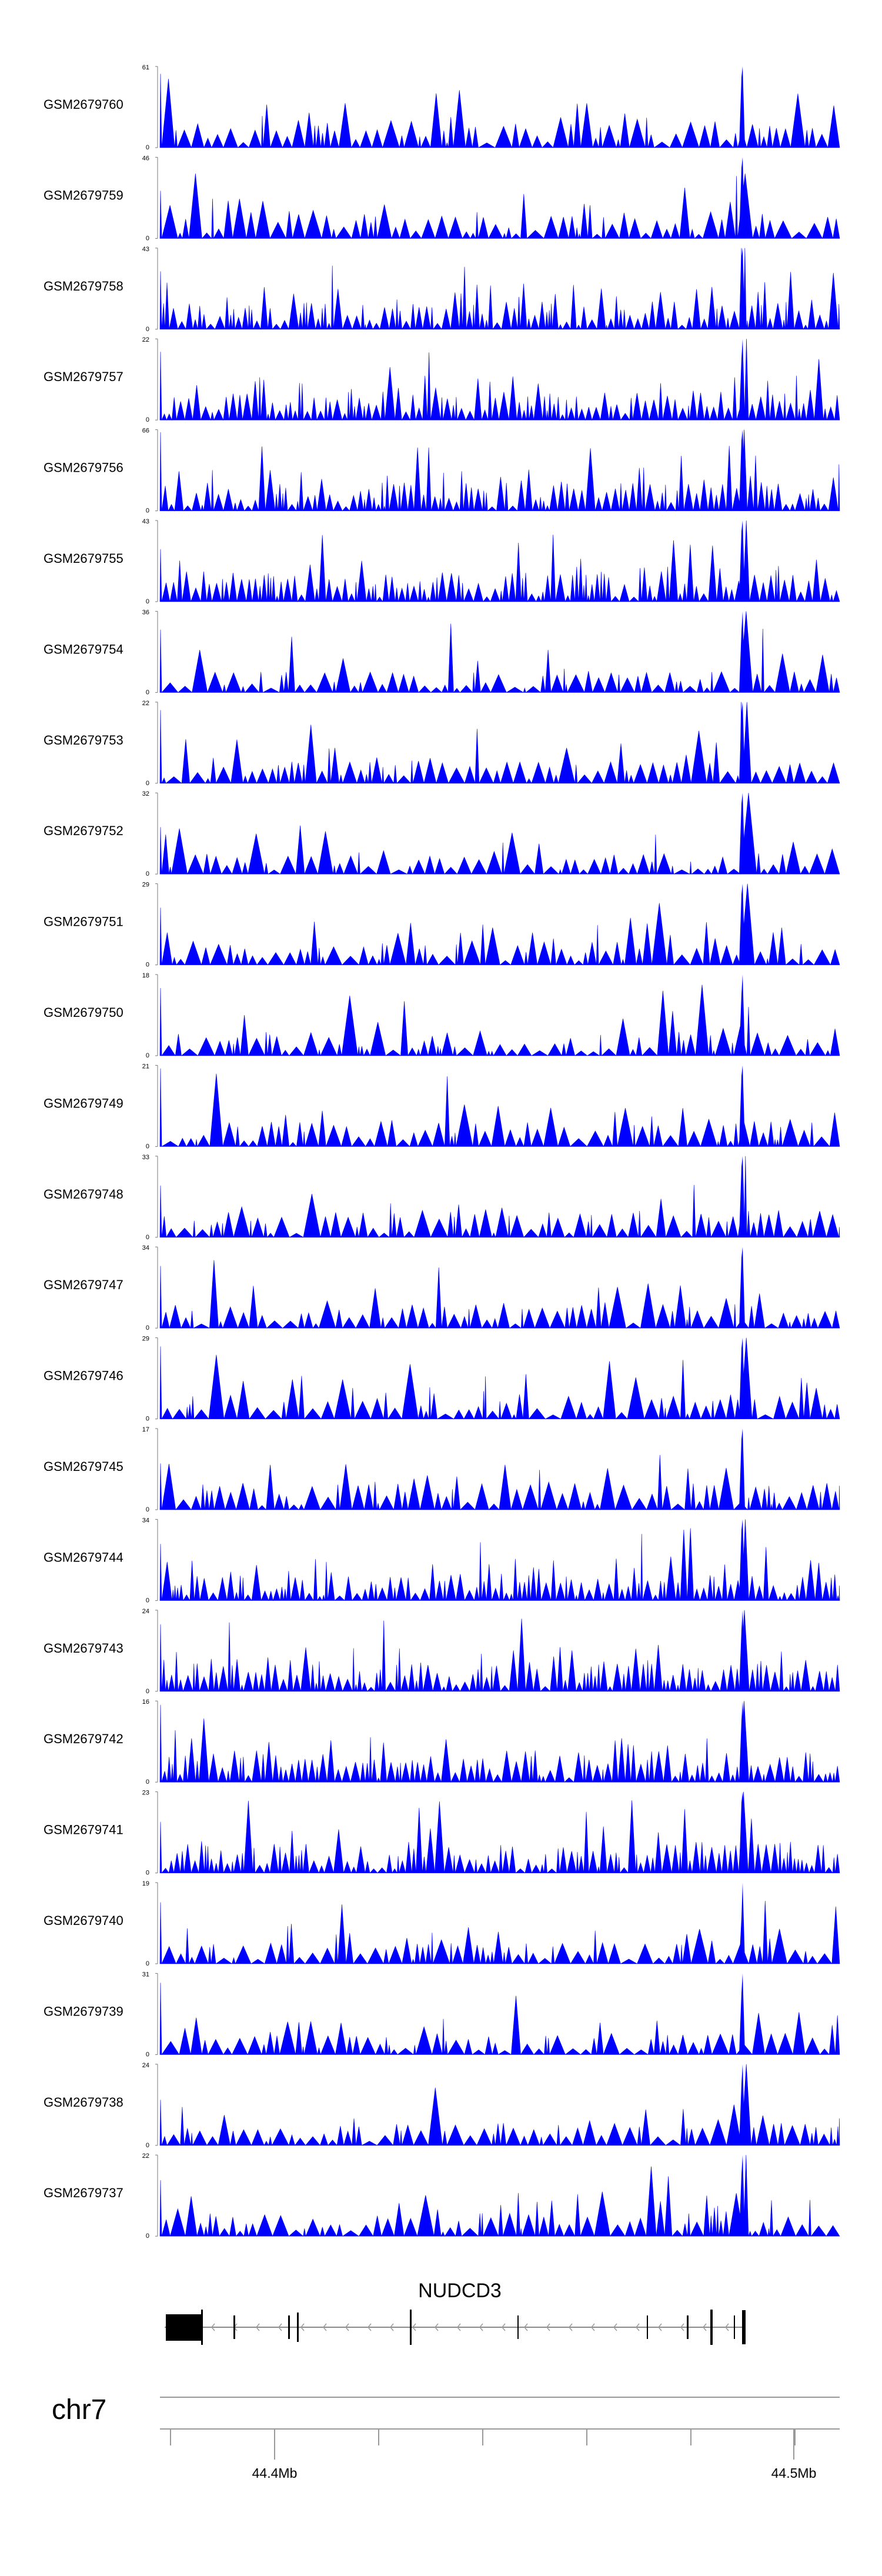 This screenshot has height=2576, width=882. Describe the element at coordinates (470, 2327) in the screenshot. I see `strand-arrows` at that location.